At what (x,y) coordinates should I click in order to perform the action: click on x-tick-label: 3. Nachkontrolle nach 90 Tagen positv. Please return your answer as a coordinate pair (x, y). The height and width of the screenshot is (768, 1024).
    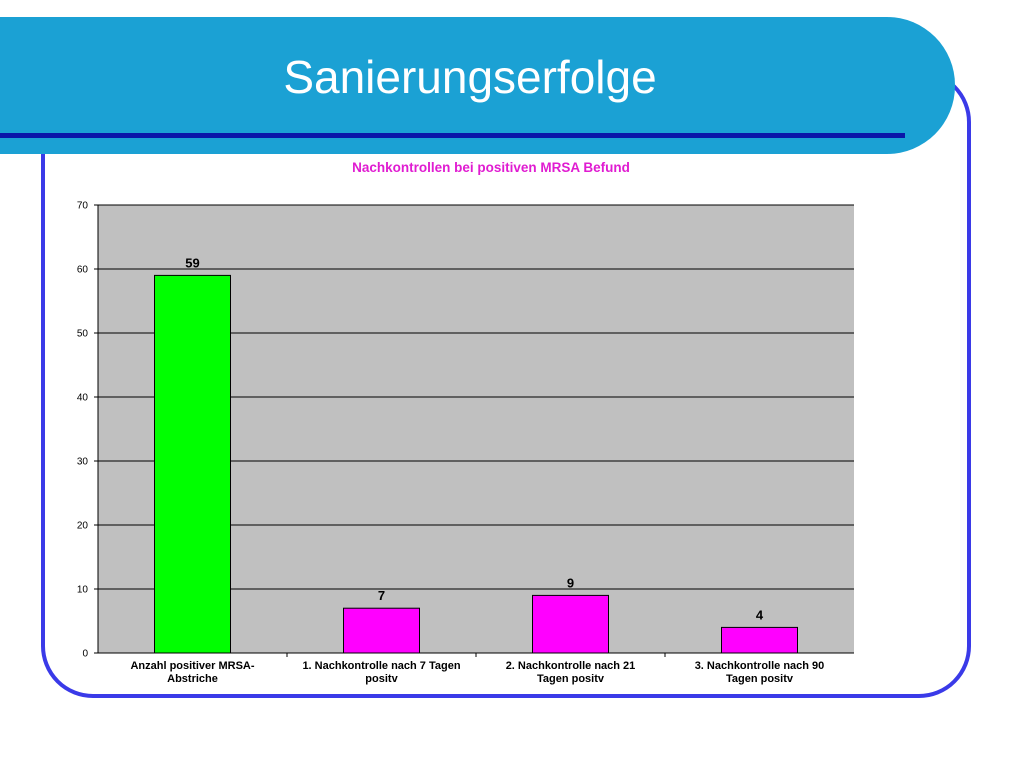
    Looking at the image, I should click on (760, 673).